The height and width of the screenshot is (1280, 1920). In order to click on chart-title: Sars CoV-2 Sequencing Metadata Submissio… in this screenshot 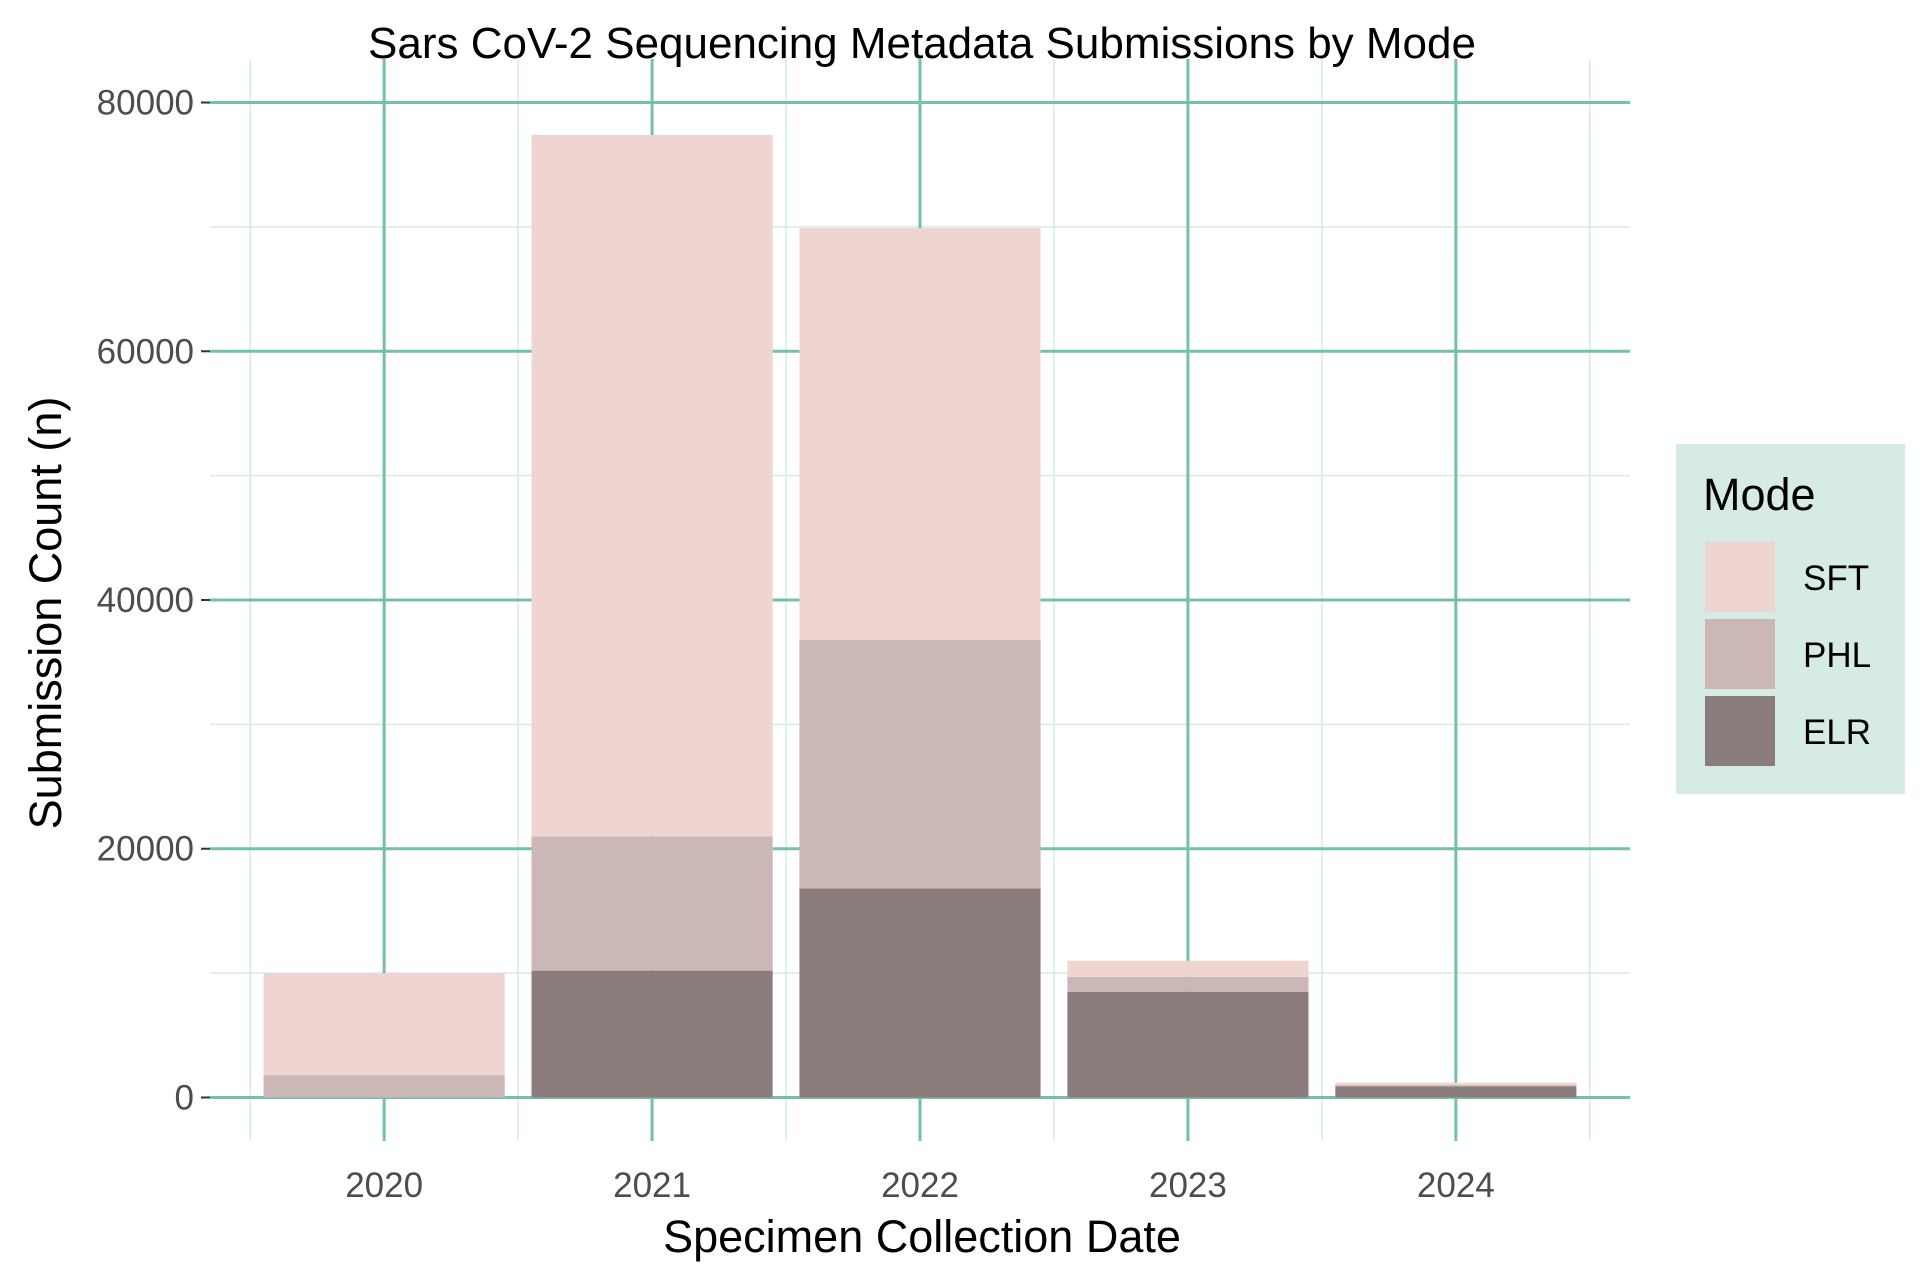, I will do `click(922, 43)`.